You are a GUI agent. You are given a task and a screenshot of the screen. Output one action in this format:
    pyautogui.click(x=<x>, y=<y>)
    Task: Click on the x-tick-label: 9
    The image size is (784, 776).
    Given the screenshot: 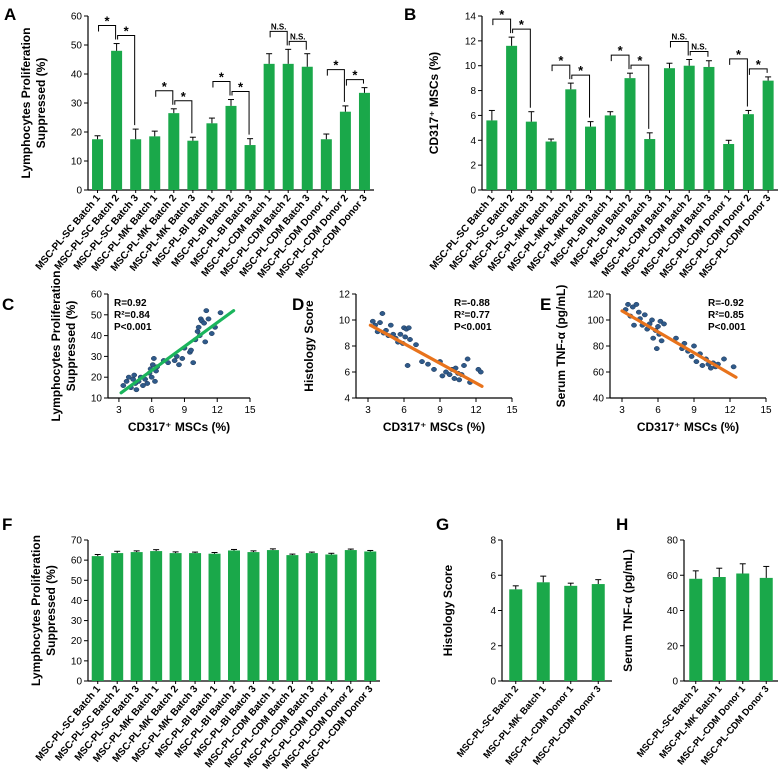 What is the action you would take?
    pyautogui.click(x=440, y=410)
    